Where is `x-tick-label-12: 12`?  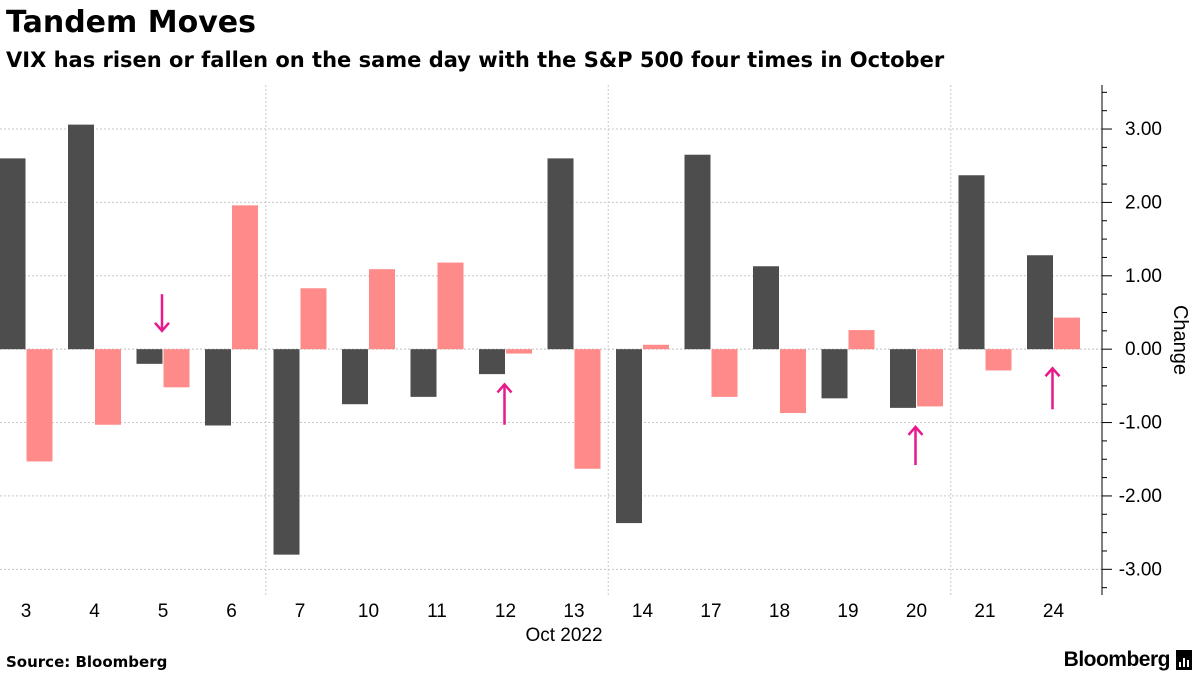 x-tick-label-12: 12 is located at coordinates (505, 611).